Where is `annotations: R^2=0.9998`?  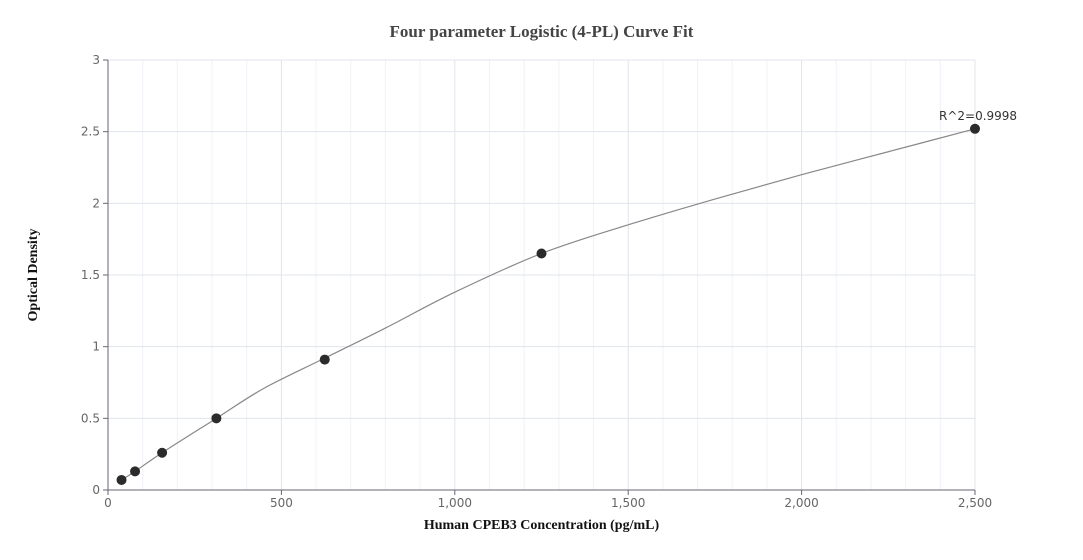
annotations: R^2=0.9998 is located at coordinates (978, 116).